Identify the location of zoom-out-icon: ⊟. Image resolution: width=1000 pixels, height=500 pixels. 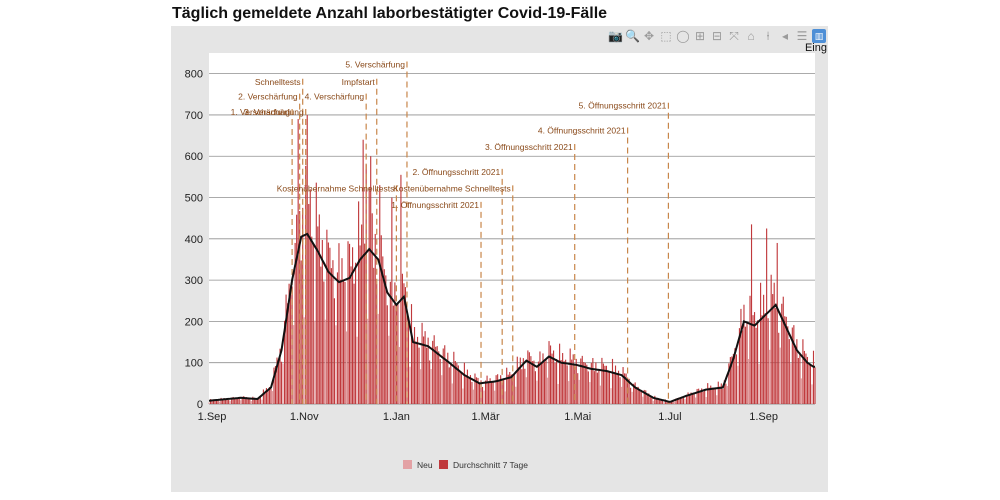
(717, 36).